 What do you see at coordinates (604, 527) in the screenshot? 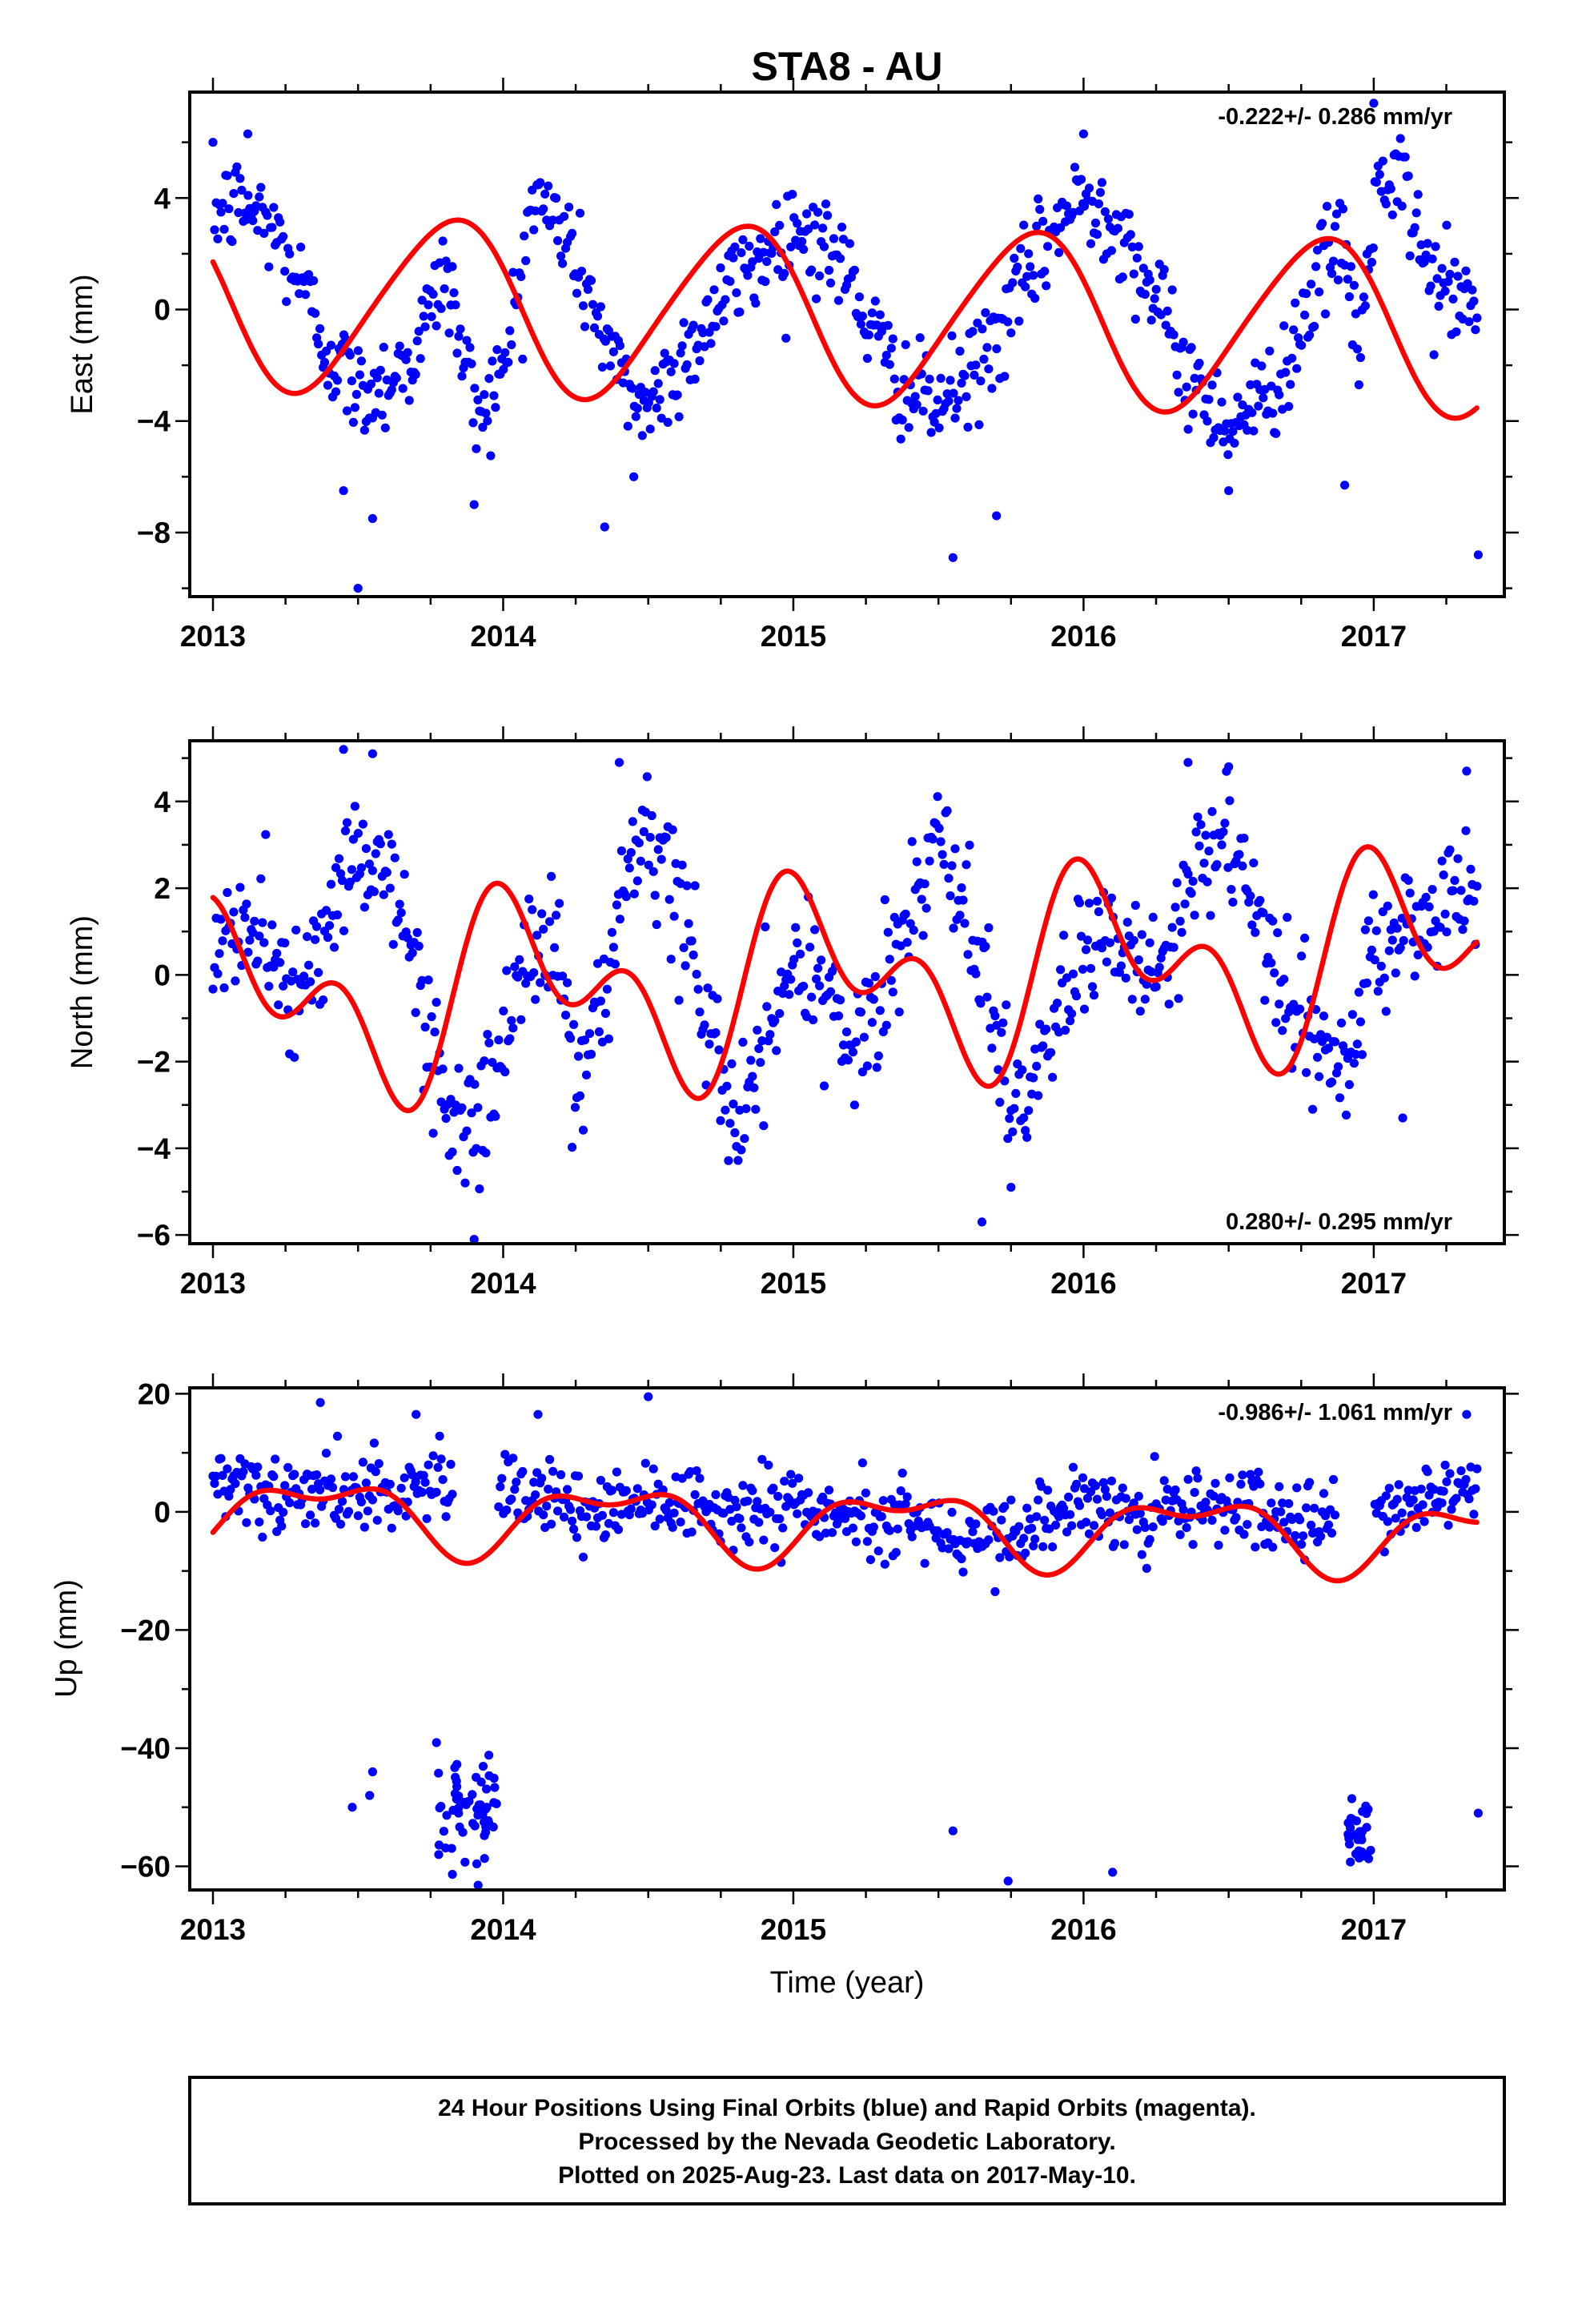
I see `outlier-point` at bounding box center [604, 527].